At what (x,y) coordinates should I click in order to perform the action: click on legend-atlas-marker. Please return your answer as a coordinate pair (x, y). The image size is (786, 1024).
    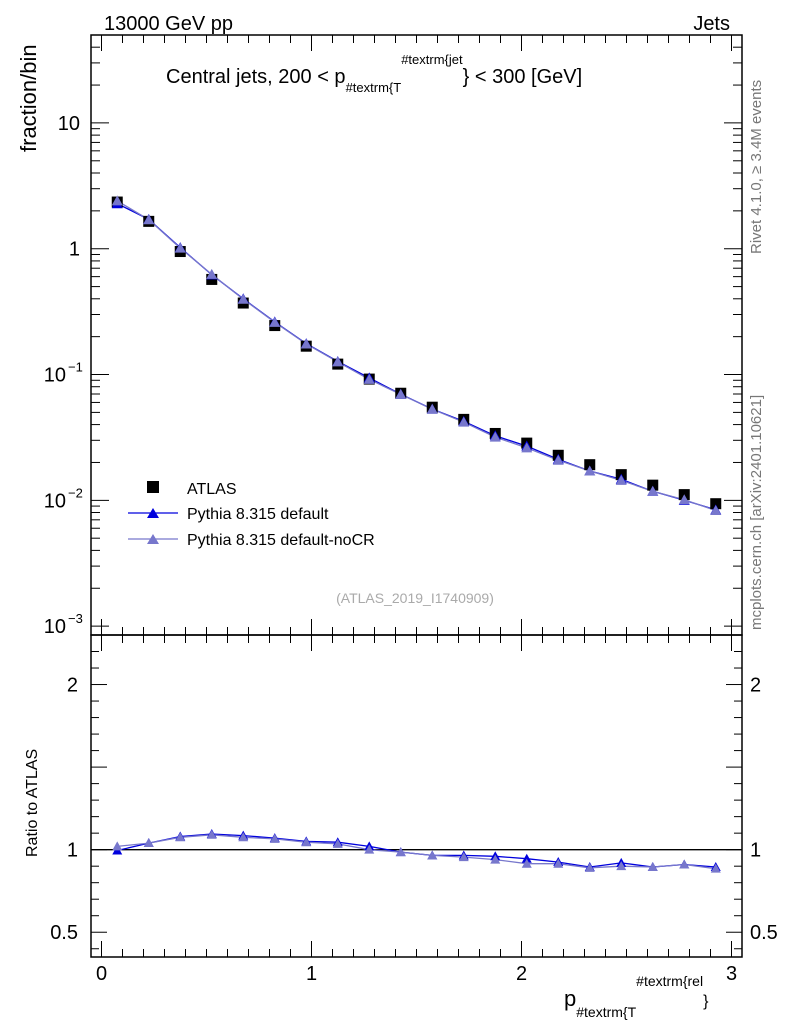
    Looking at the image, I should click on (153, 487).